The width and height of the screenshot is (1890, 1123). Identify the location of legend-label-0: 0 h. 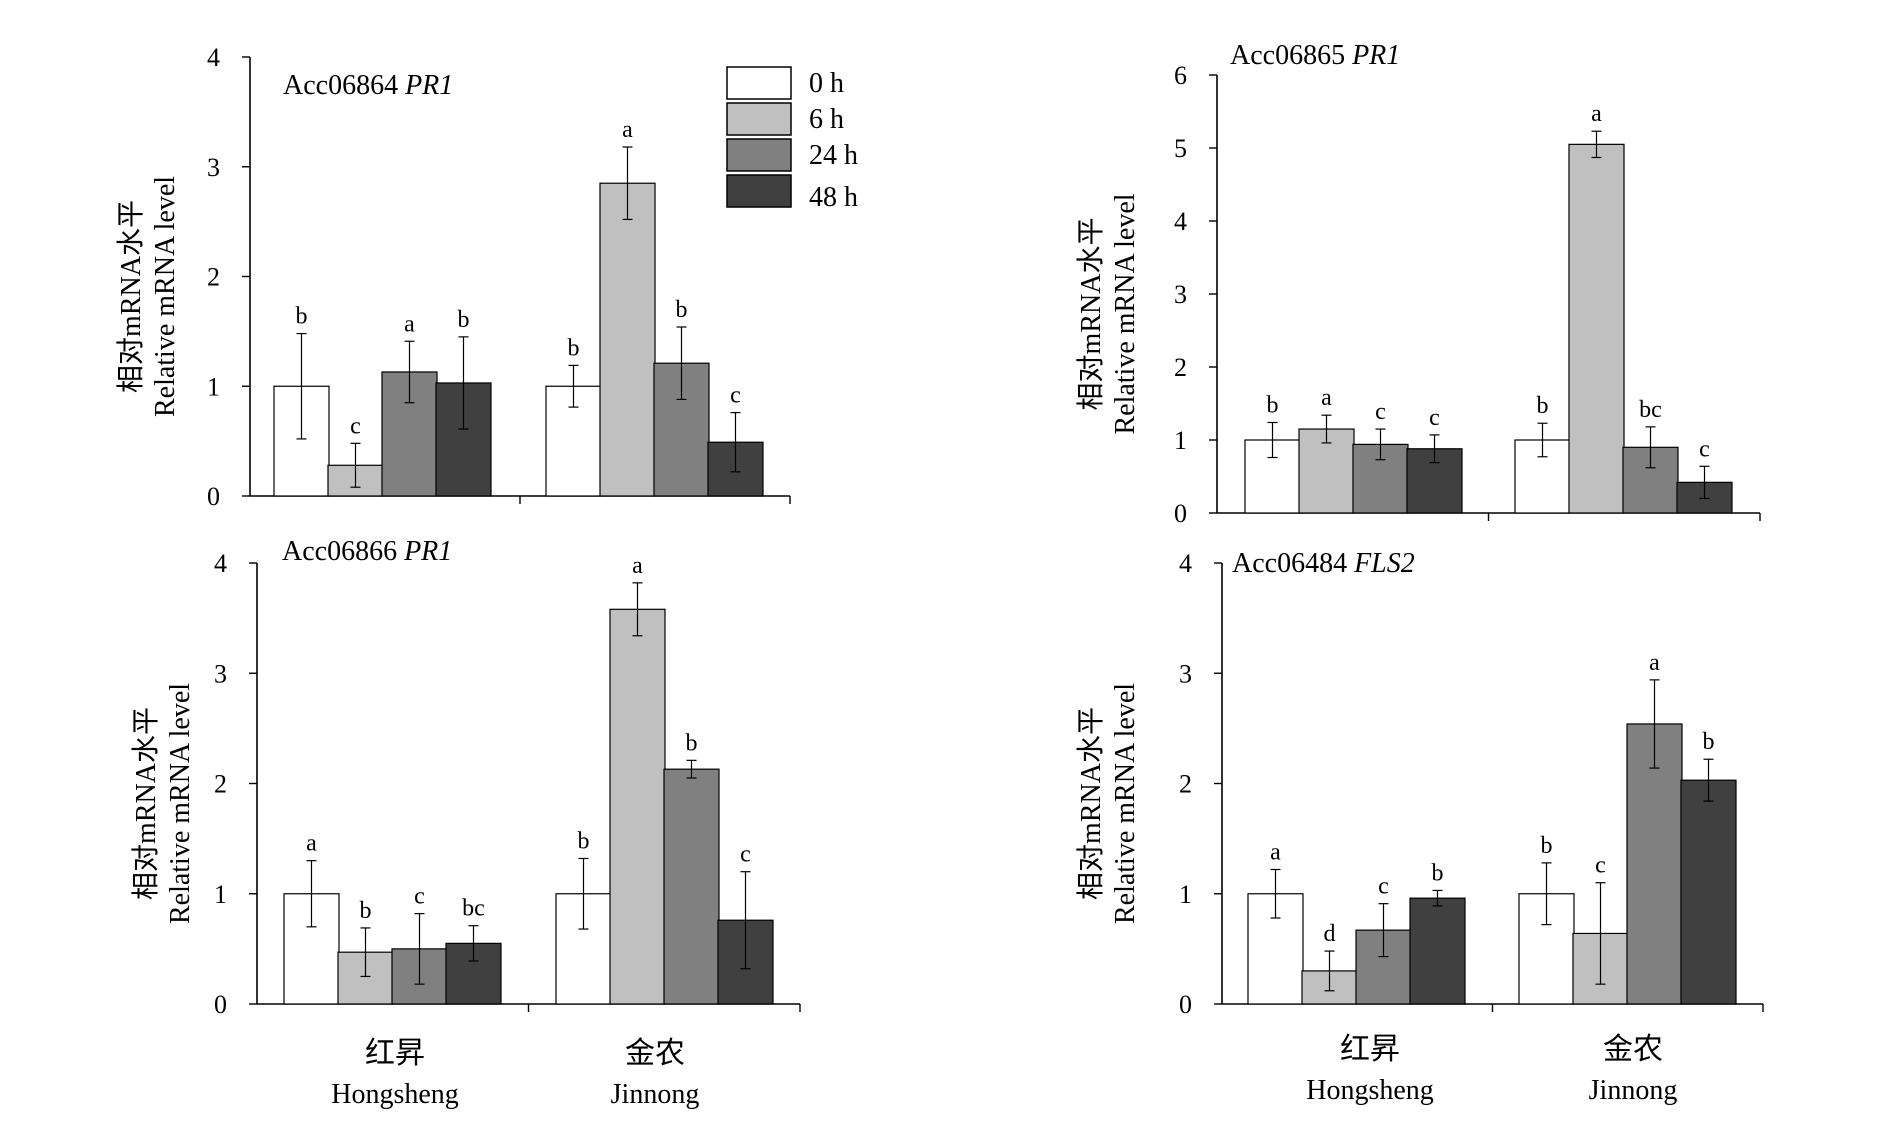
(826, 83).